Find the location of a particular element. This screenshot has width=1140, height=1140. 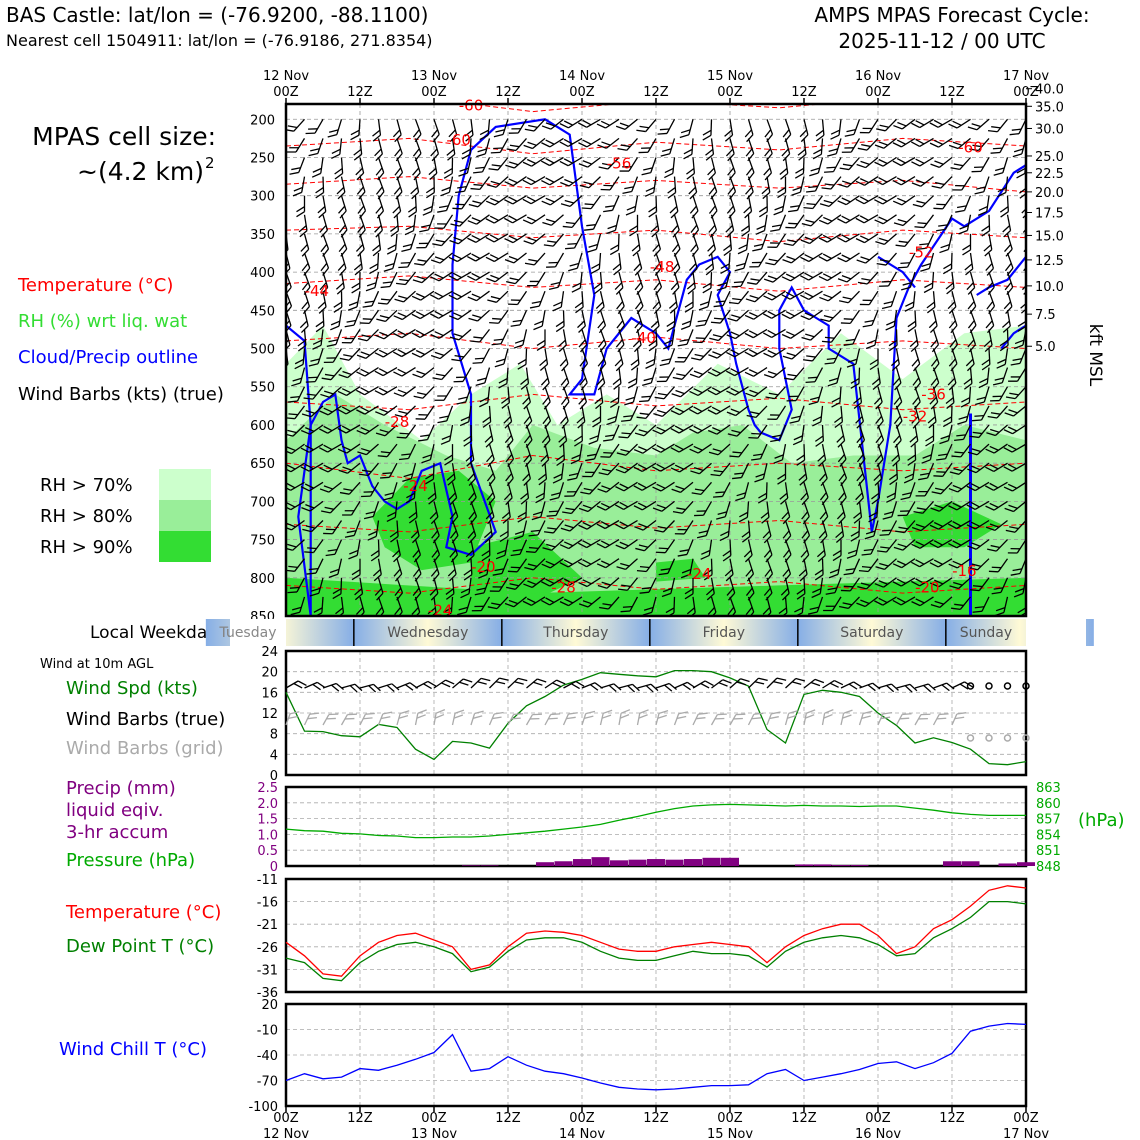

wind-barb-grid is located at coordinates (885, 718).